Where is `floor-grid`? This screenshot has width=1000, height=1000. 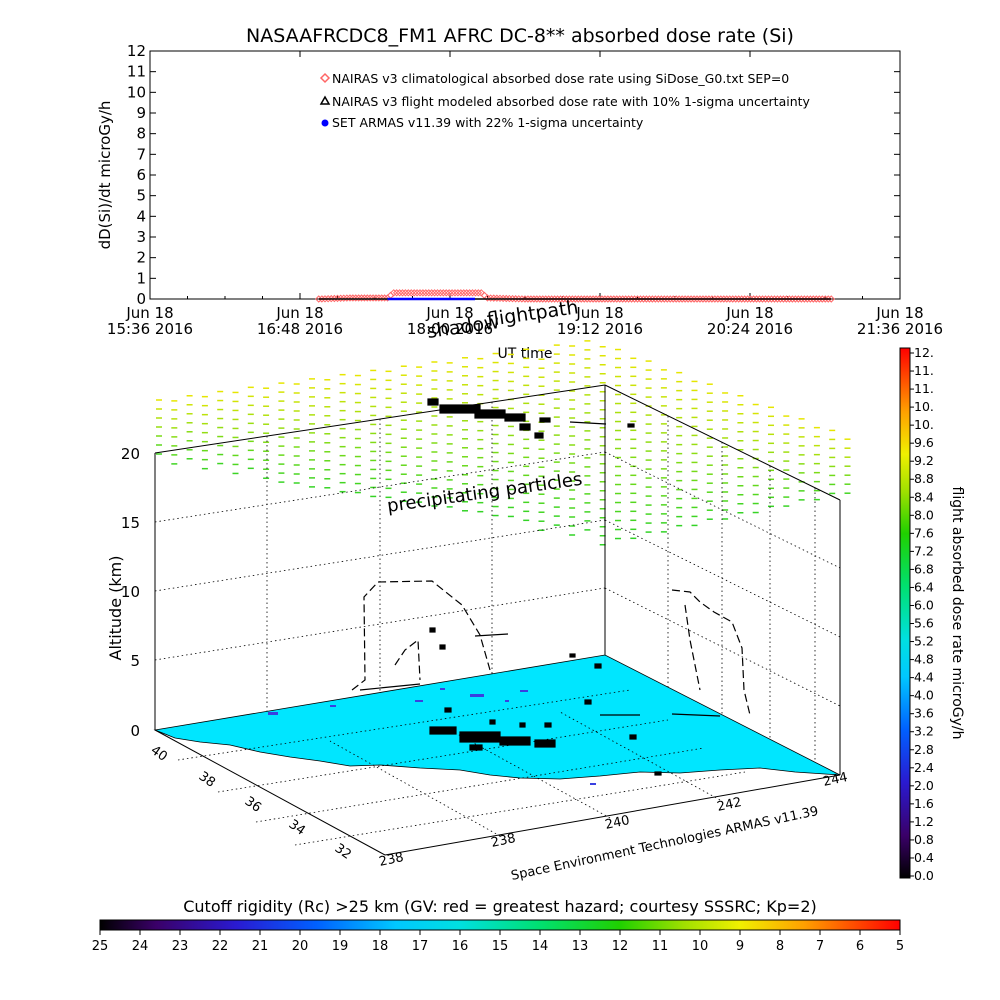 floor-grid is located at coordinates (461, 767).